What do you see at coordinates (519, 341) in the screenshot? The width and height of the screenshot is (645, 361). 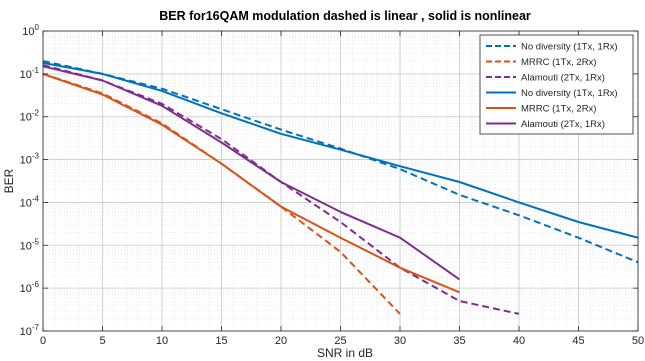 I see `x-tick-label: 40` at bounding box center [519, 341].